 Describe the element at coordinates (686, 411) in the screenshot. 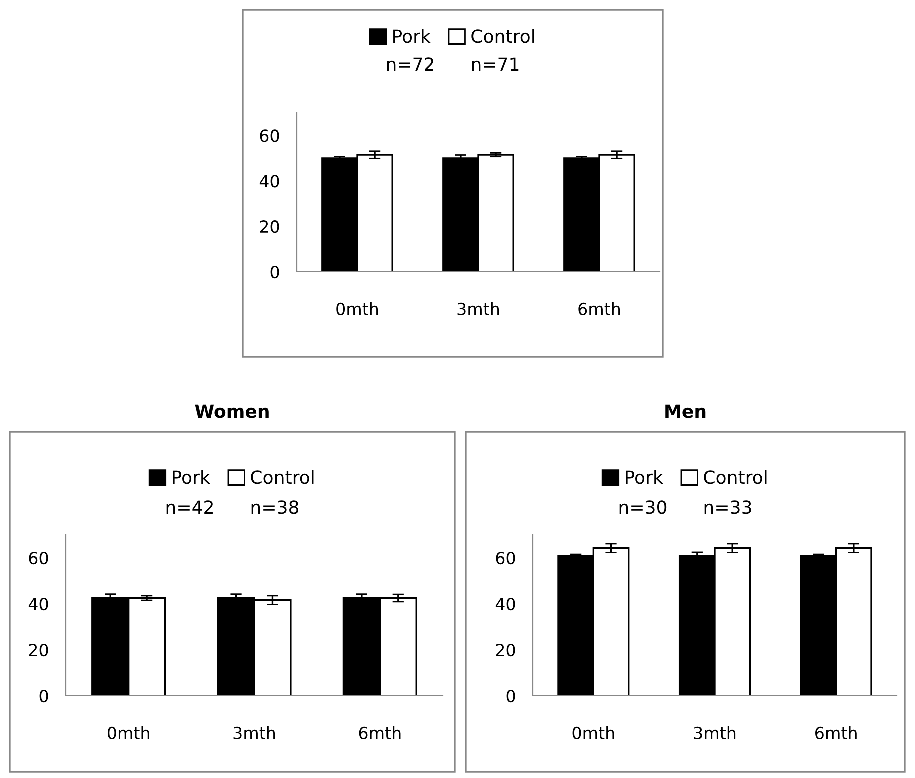

I see `chart-title: Men` at that location.